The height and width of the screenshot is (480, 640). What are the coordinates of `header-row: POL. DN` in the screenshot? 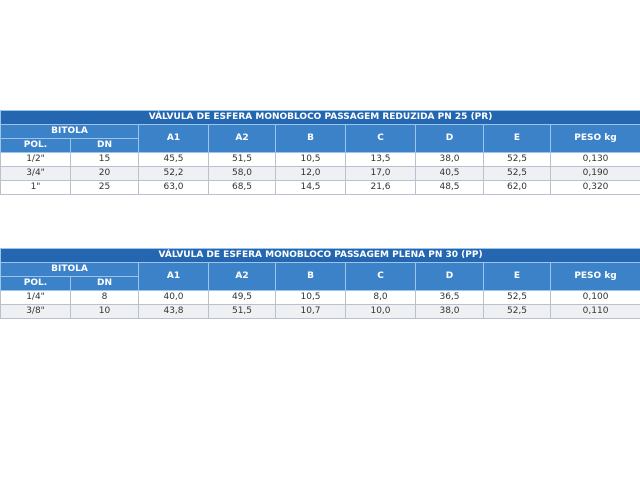 It's located at (320, 145).